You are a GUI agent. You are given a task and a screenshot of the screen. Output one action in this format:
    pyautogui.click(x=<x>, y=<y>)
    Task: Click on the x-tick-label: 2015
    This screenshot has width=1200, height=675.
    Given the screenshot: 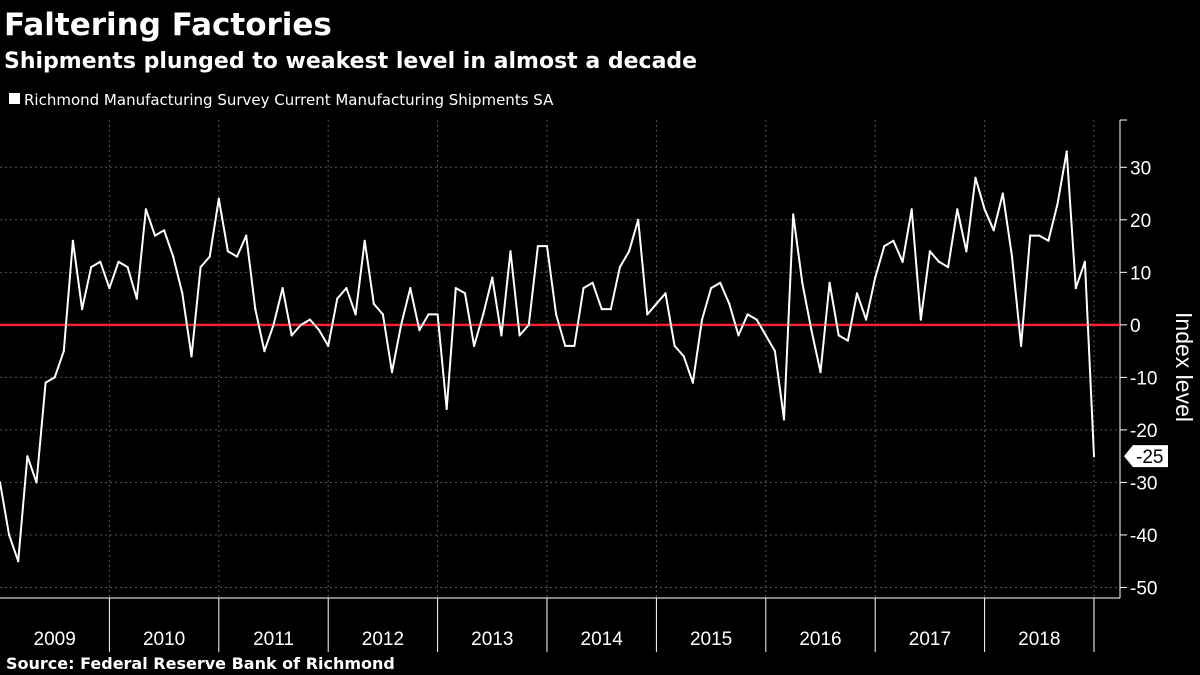 What is the action you would take?
    pyautogui.click(x=711, y=639)
    